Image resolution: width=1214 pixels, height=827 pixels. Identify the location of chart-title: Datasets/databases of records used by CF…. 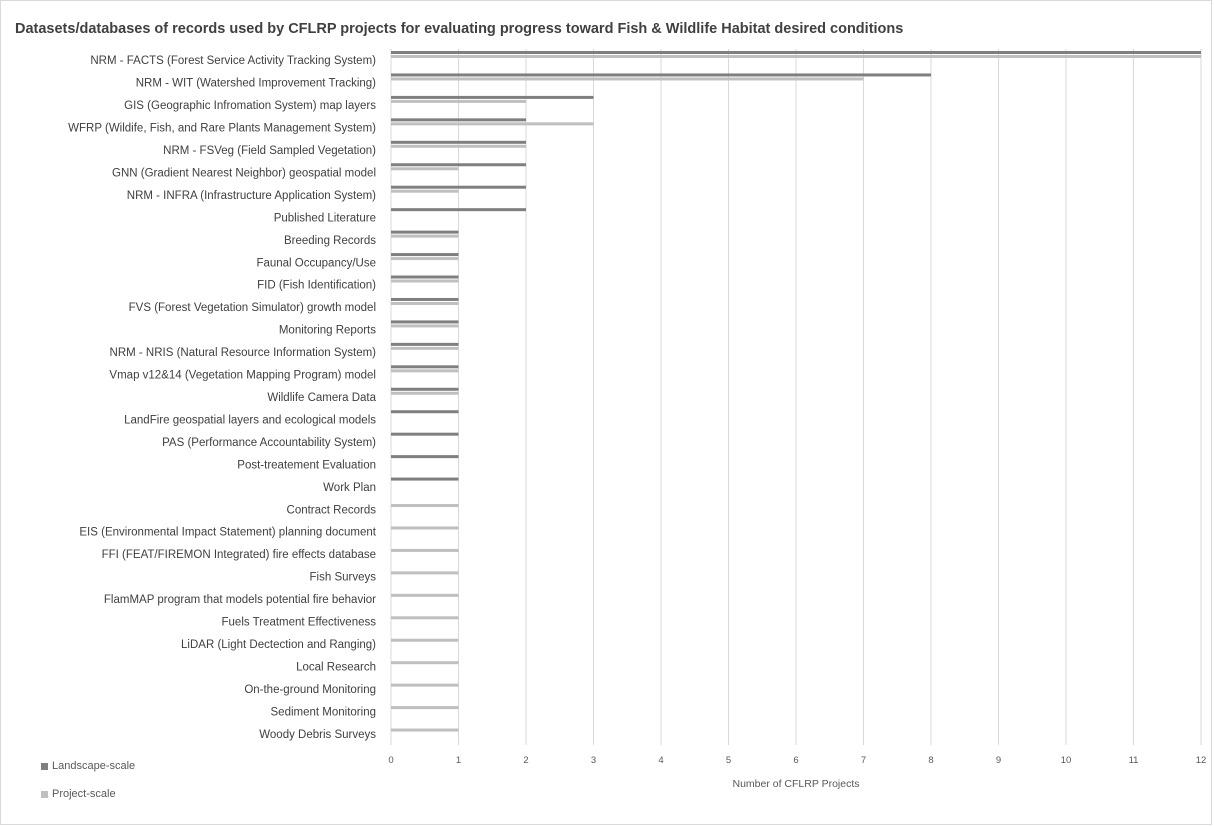
(459, 29).